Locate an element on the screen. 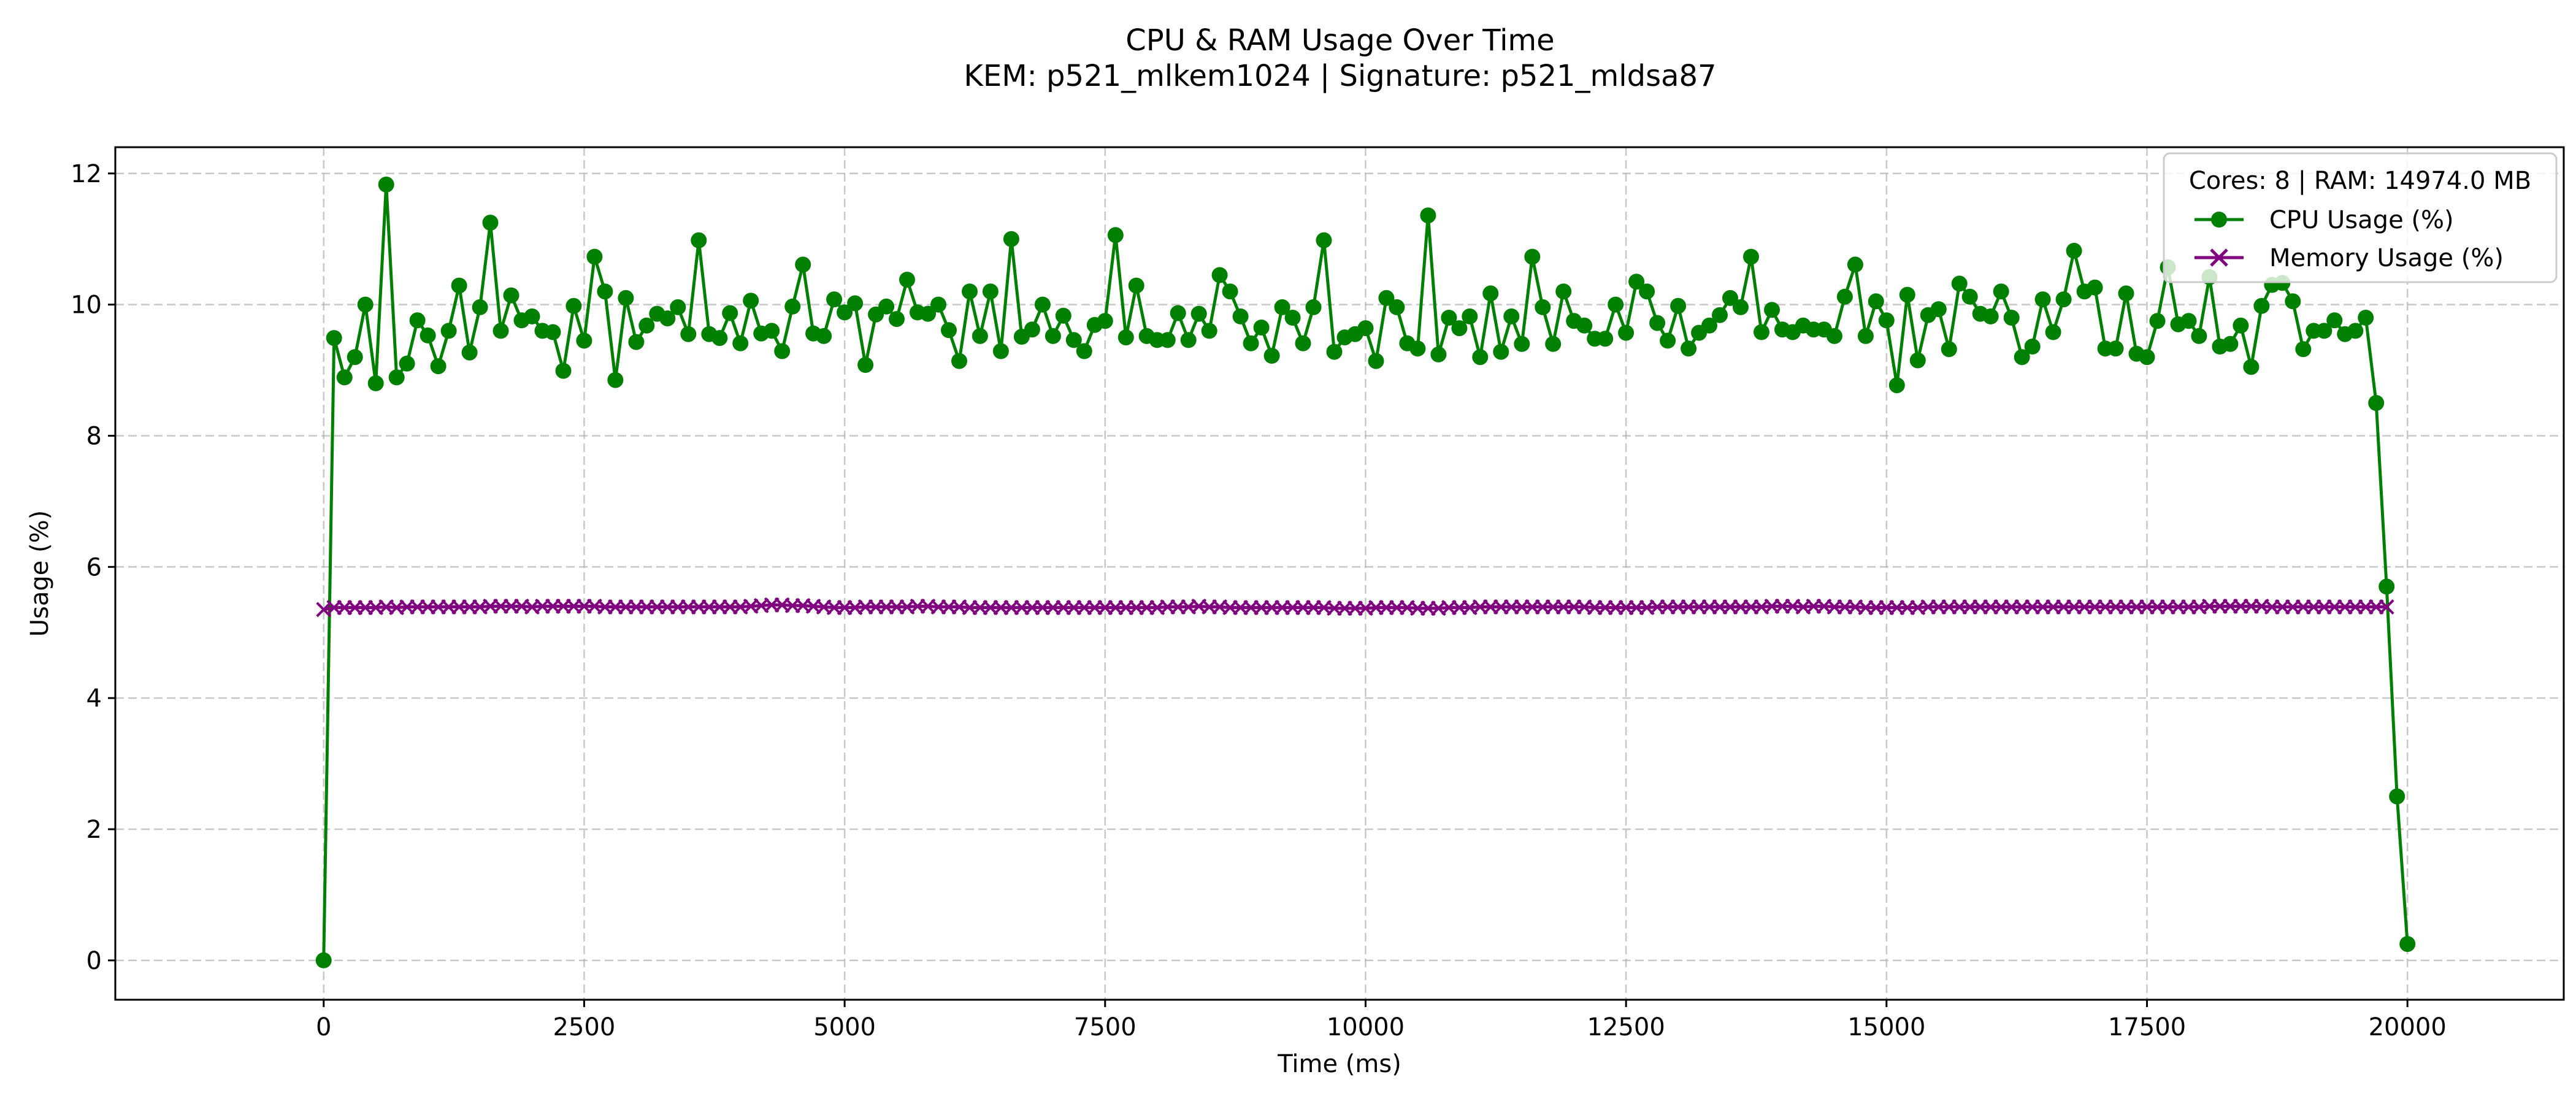  y-axis: 0 2 4 6 8 10 12 is located at coordinates (93, 567).